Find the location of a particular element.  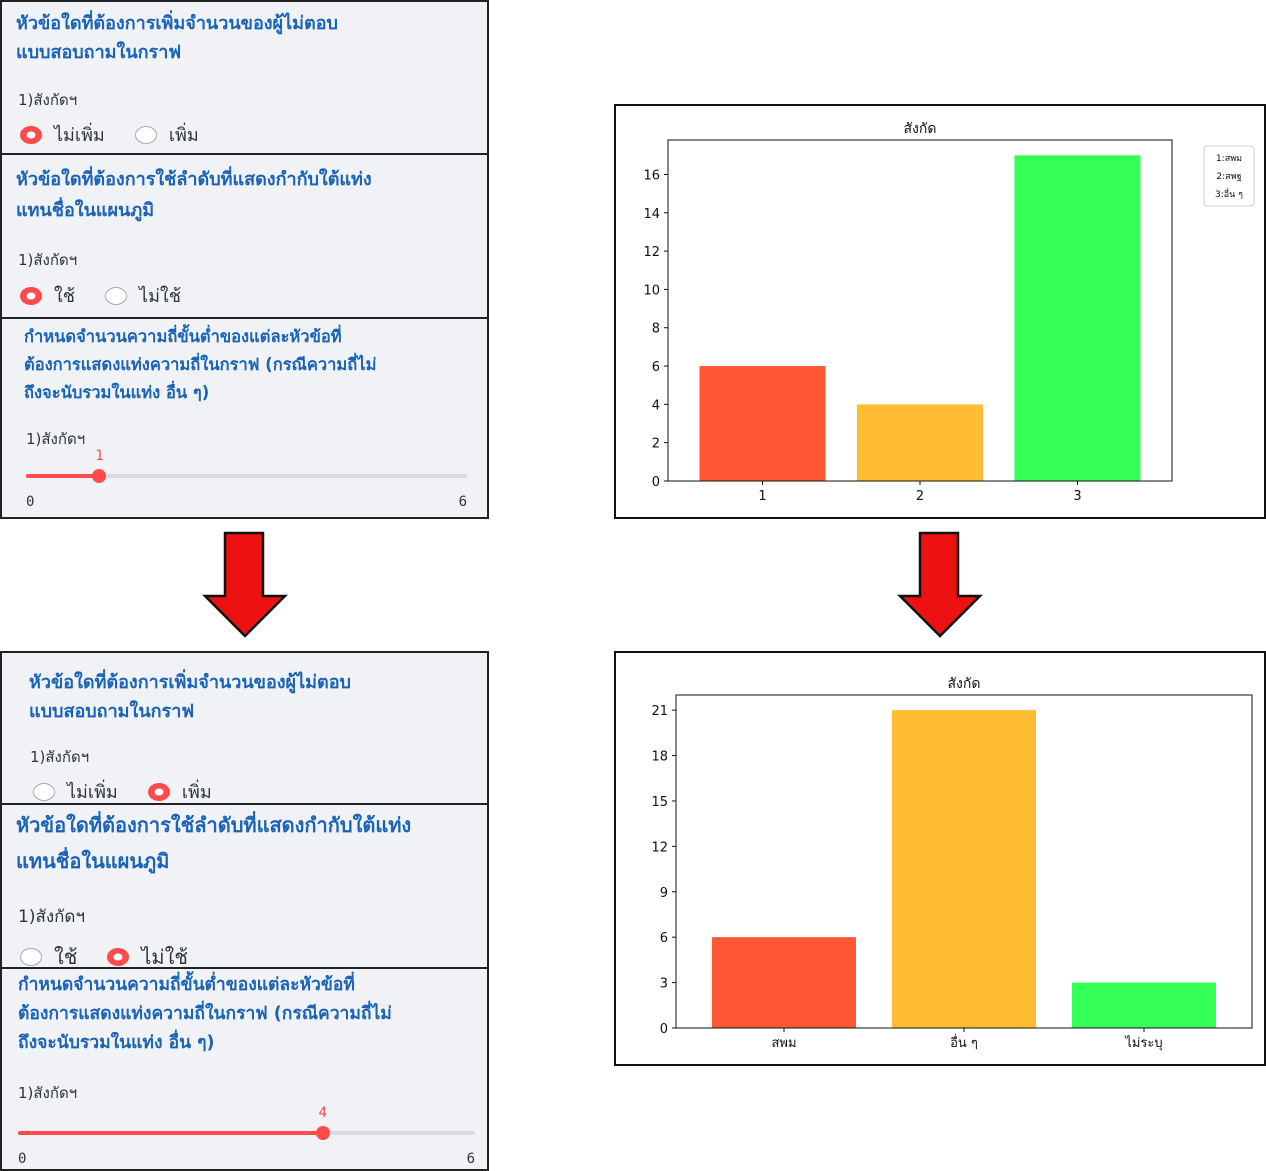

y-tick-label: 9 is located at coordinates (664, 893).